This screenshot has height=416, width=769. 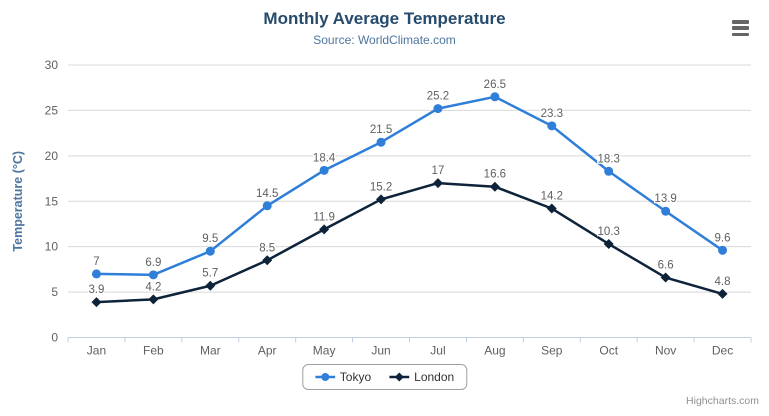 I want to click on tokyo-point-jul, so click(x=438, y=109).